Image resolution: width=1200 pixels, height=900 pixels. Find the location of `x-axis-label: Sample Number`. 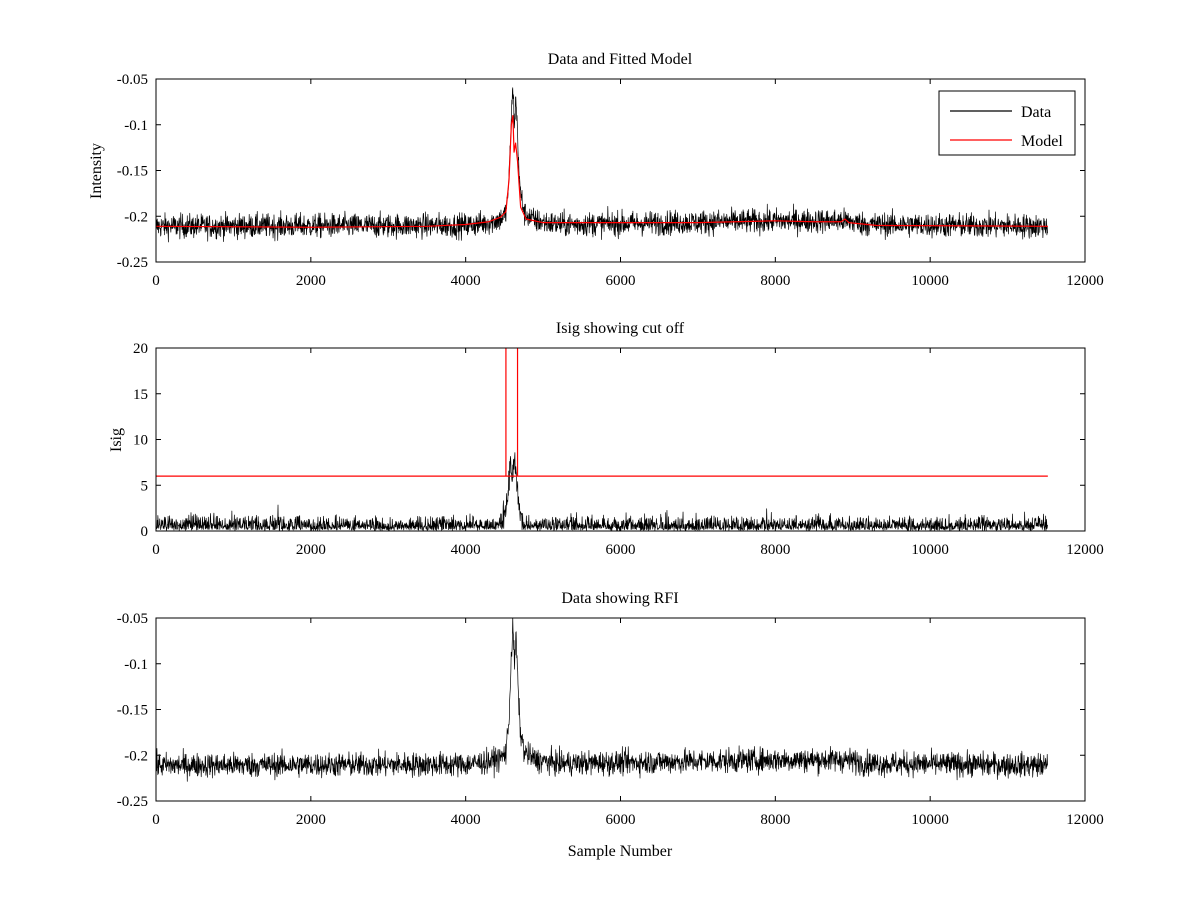

x-axis-label: Sample Number is located at coordinates (620, 851).